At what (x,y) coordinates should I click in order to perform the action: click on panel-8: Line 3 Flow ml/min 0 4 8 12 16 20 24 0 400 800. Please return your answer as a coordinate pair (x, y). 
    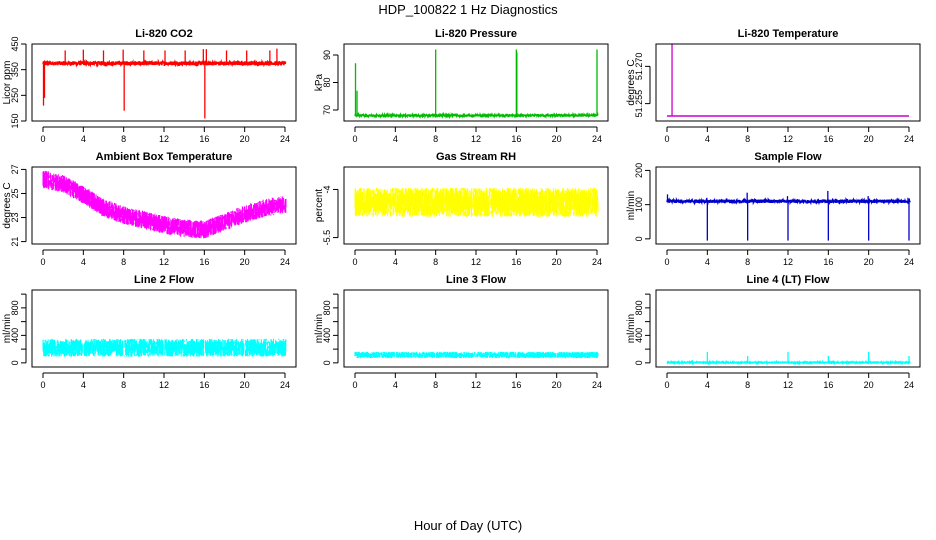
    Looking at the image, I should click on (461, 332).